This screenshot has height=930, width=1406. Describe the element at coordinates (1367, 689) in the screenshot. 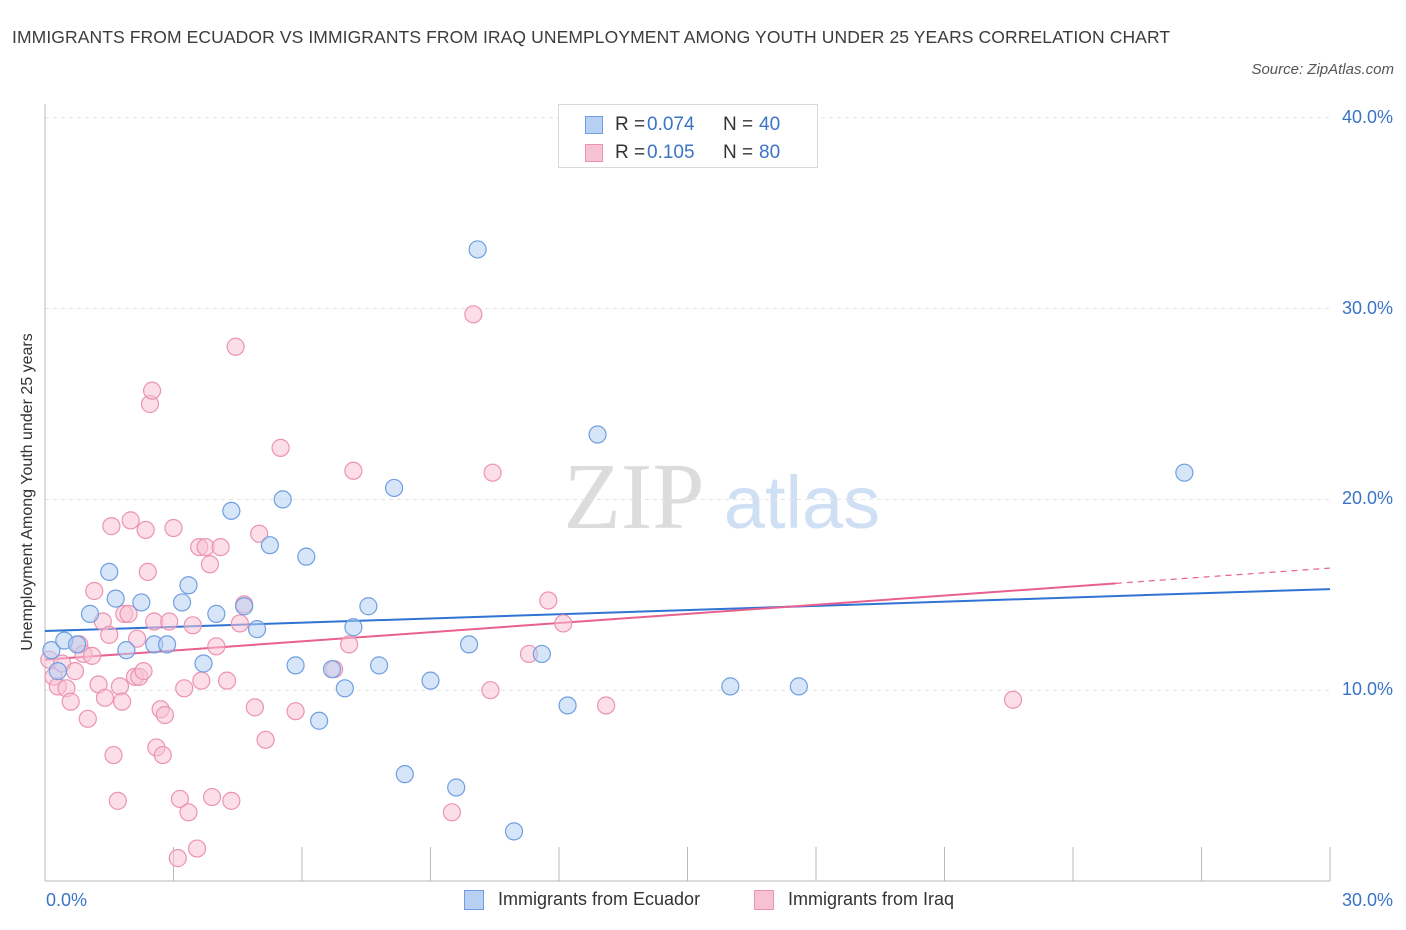

I see `y-tick-label: 10.0%` at that location.